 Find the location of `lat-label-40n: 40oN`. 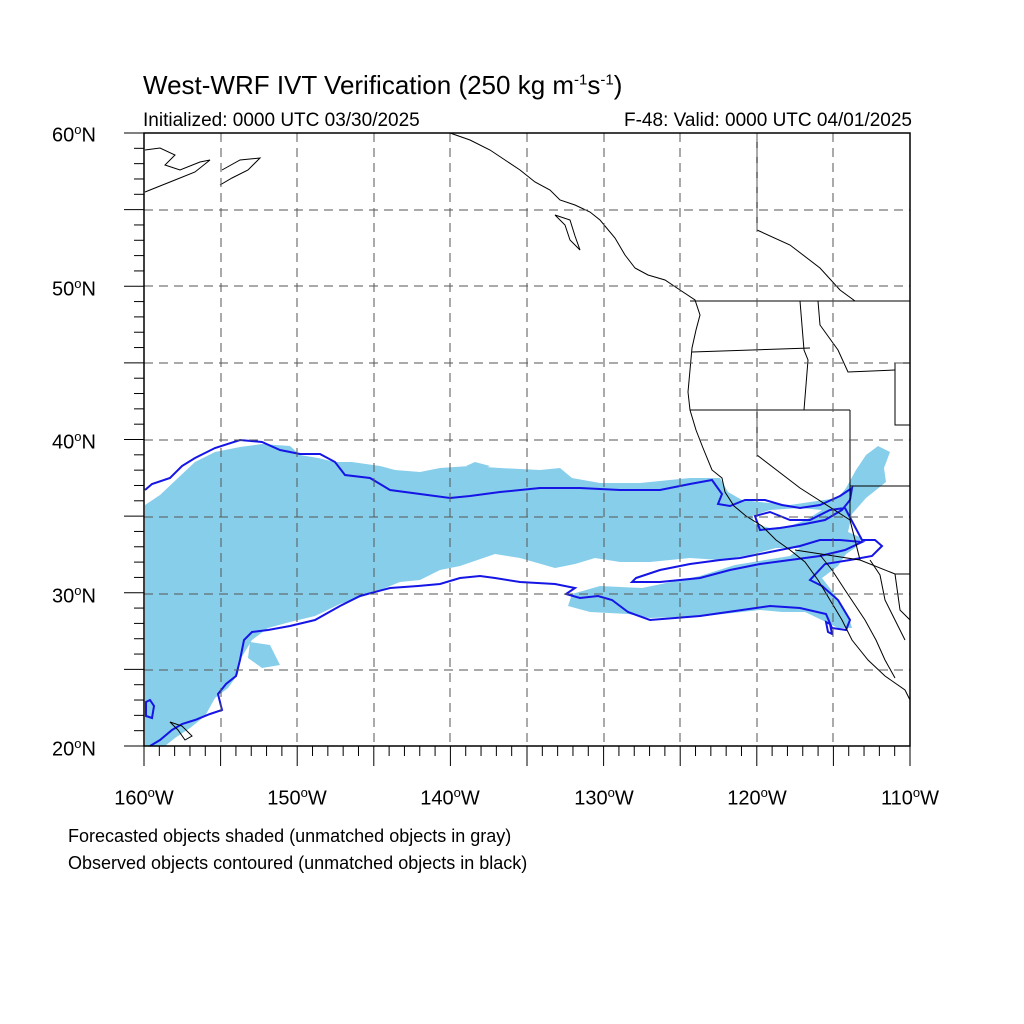

lat-label-40n: 40oN is located at coordinates (74, 441).